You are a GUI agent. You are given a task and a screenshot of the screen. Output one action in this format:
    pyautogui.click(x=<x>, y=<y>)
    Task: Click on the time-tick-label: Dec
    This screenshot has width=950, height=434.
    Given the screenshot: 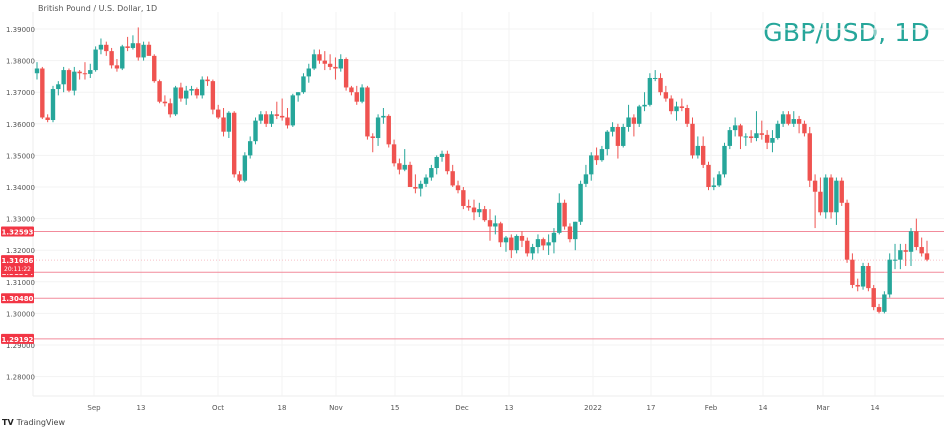 What is the action you would take?
    pyautogui.click(x=462, y=408)
    